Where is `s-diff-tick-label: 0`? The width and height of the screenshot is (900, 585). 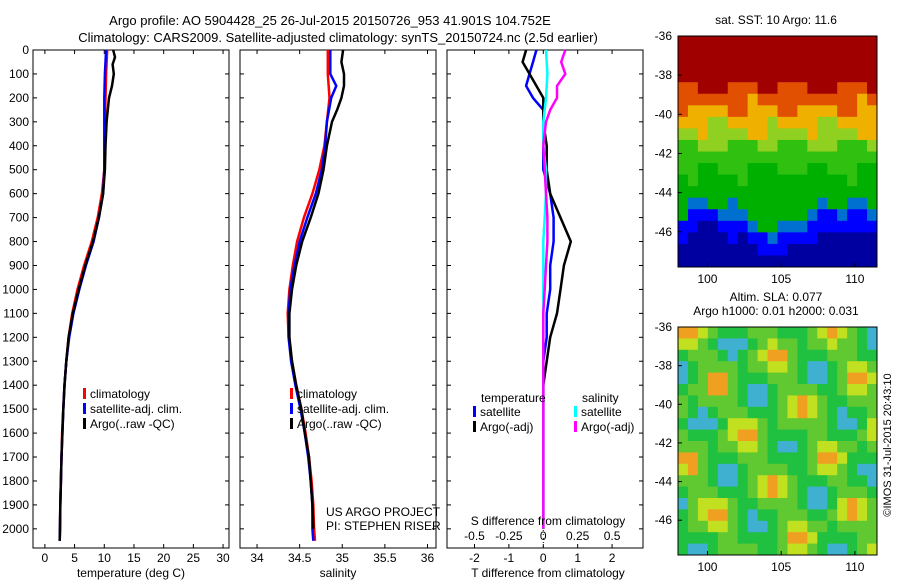 s-diff-tick-label: 0 is located at coordinates (543, 536).